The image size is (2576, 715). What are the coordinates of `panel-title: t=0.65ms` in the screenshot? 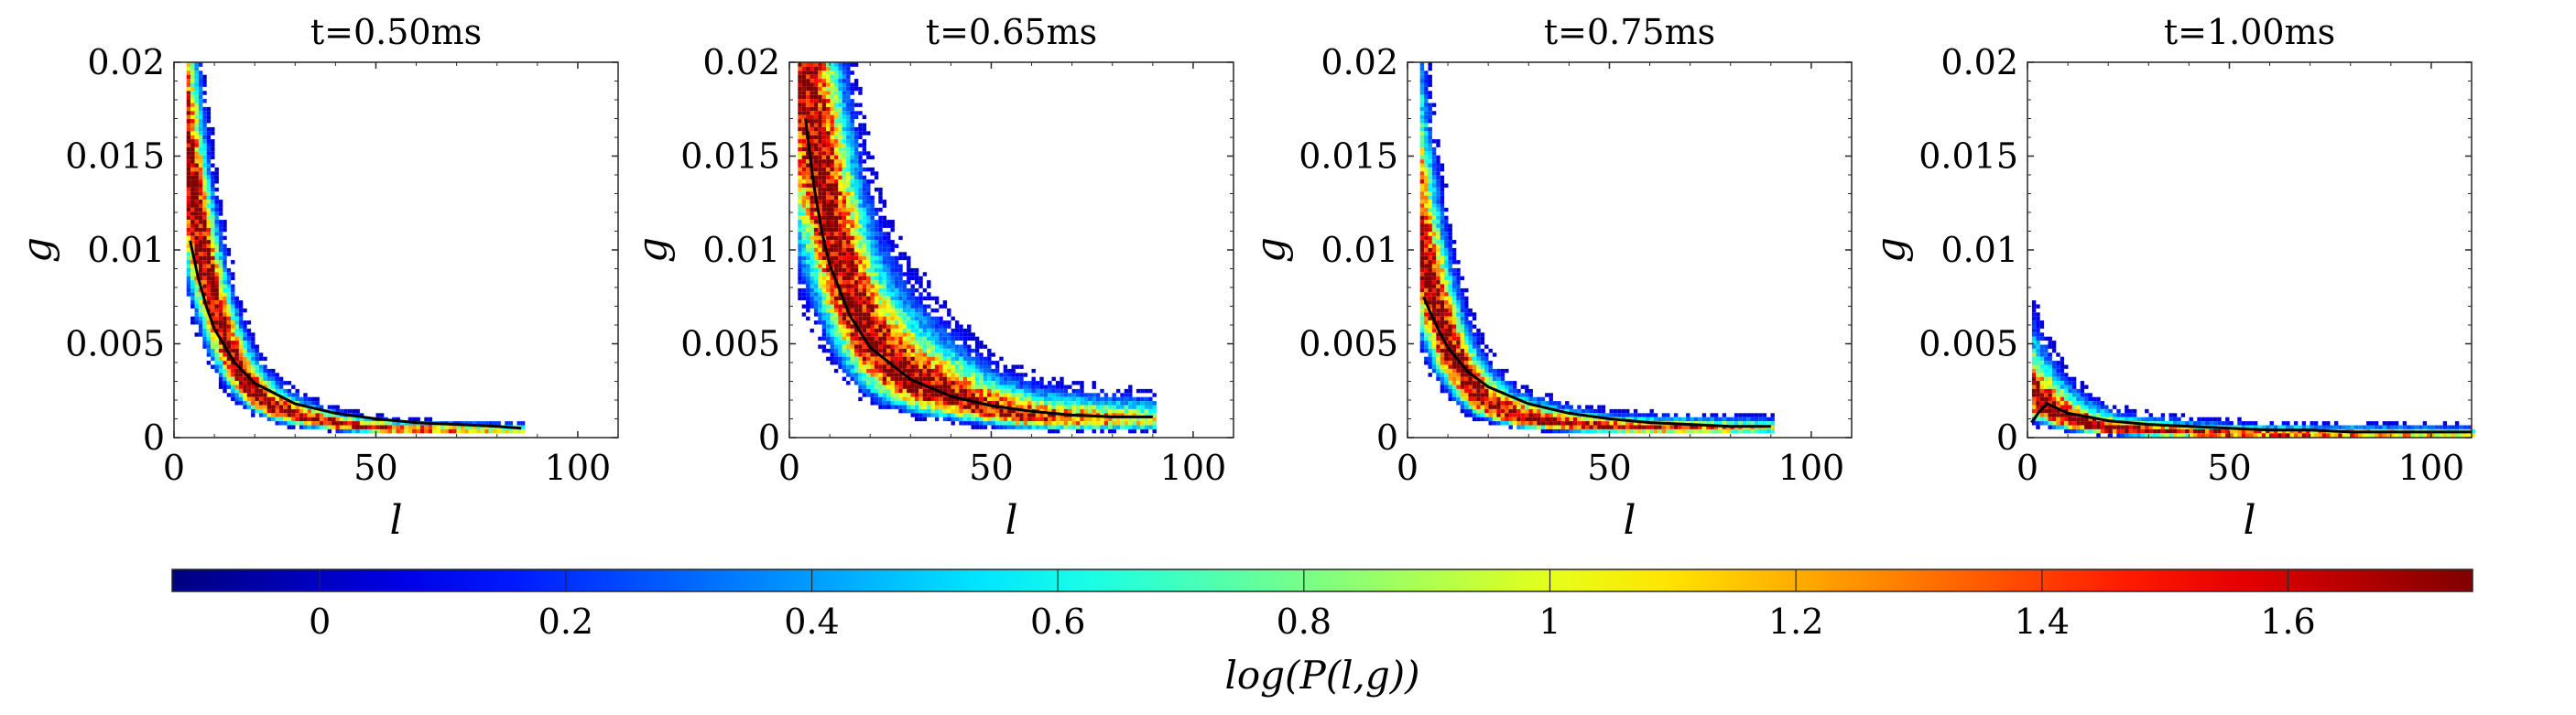 It's located at (1011, 32).